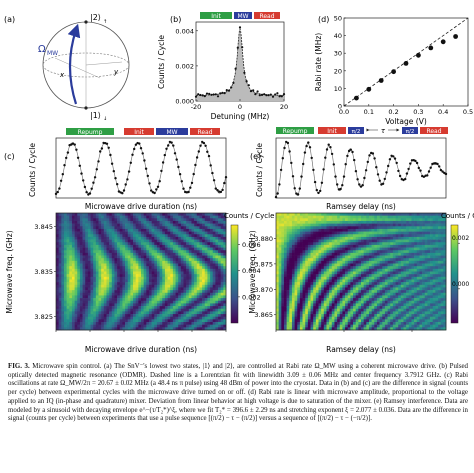 This screenshot has width=474, height=473. What do you see at coordinates (383, 130) in the screenshot?
I see `tau-bg` at bounding box center [383, 130].